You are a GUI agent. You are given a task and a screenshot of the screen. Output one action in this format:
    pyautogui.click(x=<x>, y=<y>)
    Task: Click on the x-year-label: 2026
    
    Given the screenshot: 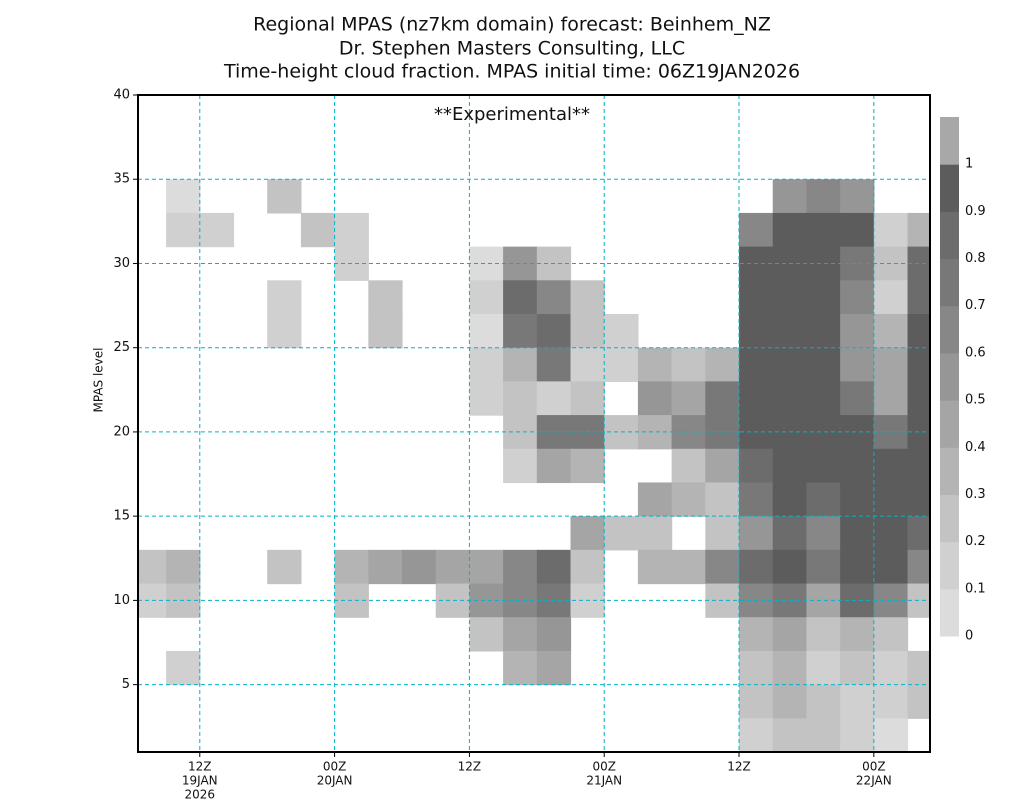 What is the action you would take?
    pyautogui.click(x=200, y=794)
    